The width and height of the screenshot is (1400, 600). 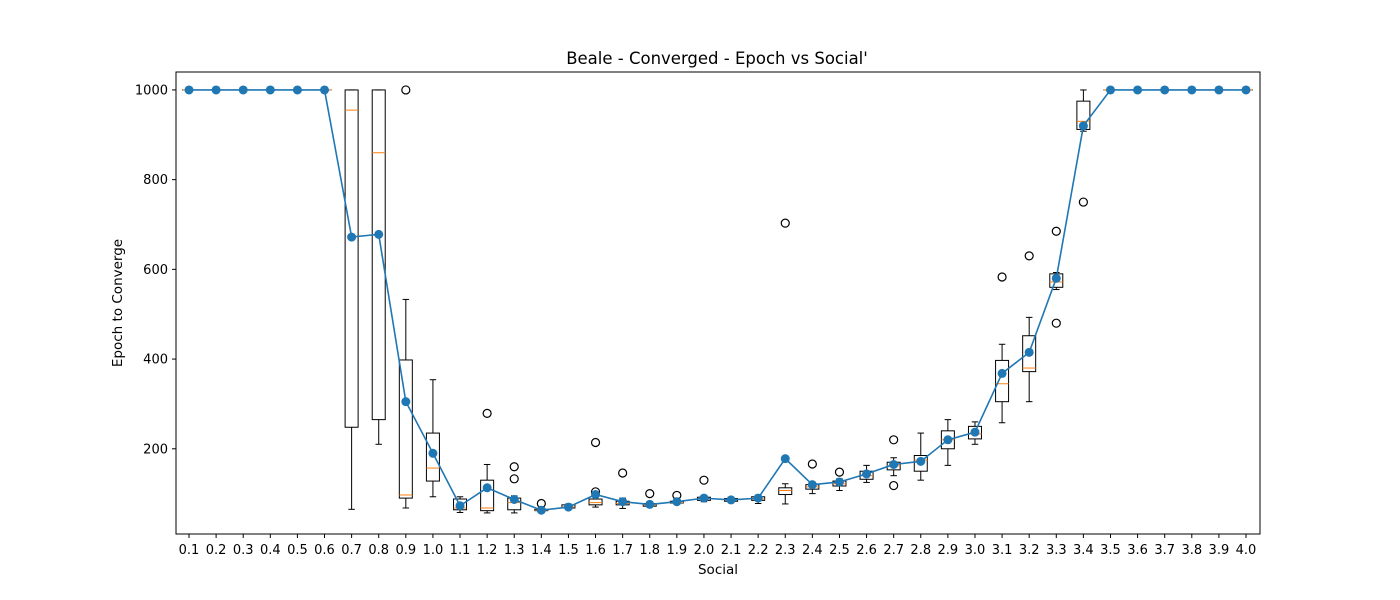 What do you see at coordinates (812, 550) in the screenshot?
I see `x-tick-label: 2.4` at bounding box center [812, 550].